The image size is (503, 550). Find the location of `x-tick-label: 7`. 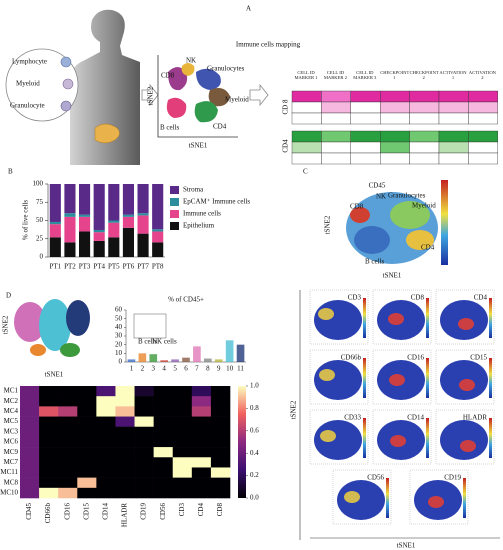

x-tick-label: 7 is located at coordinates (197, 369).